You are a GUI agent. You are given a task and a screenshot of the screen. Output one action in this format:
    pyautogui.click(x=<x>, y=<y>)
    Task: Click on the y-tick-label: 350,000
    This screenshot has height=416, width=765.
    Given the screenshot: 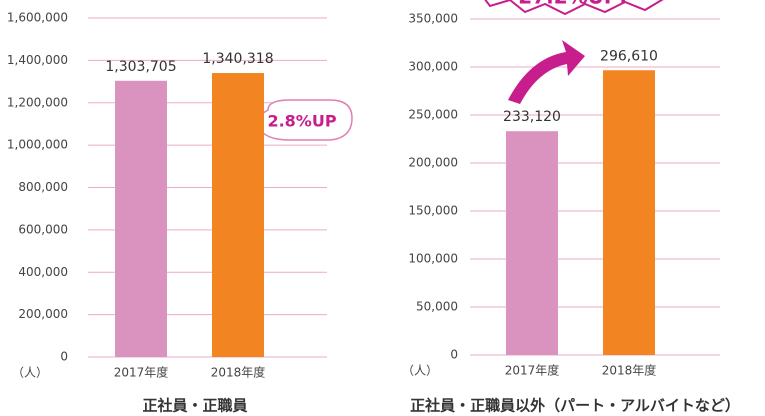 What is the action you would take?
    pyautogui.click(x=433, y=19)
    